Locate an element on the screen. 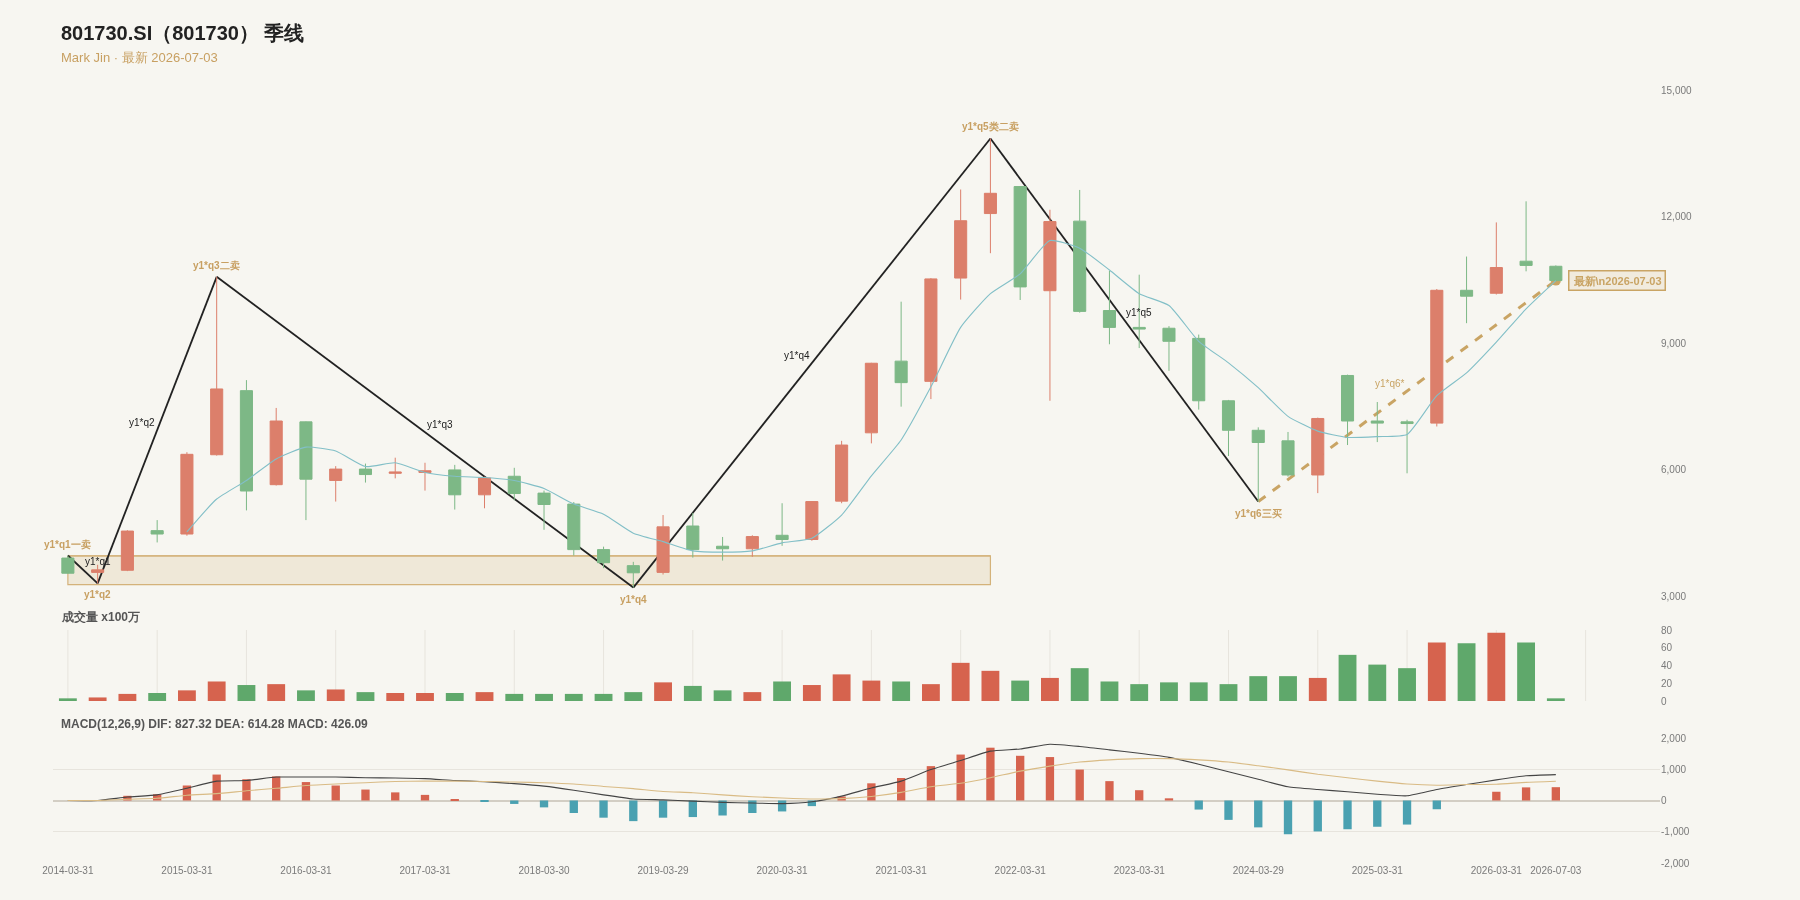 The image size is (1800, 900). y-tick-label: -2,000 is located at coordinates (1675, 863).